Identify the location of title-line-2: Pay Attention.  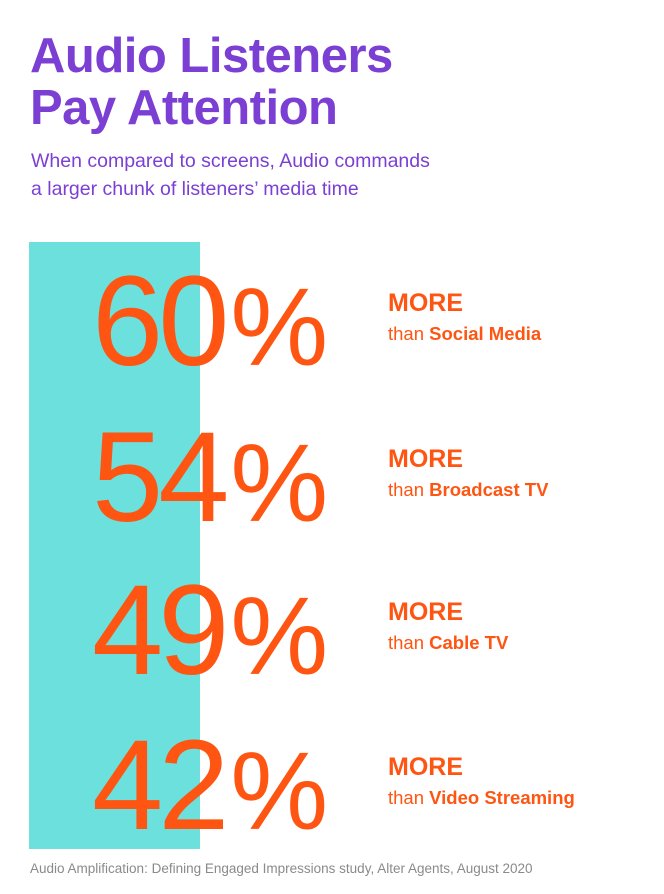
(184, 108).